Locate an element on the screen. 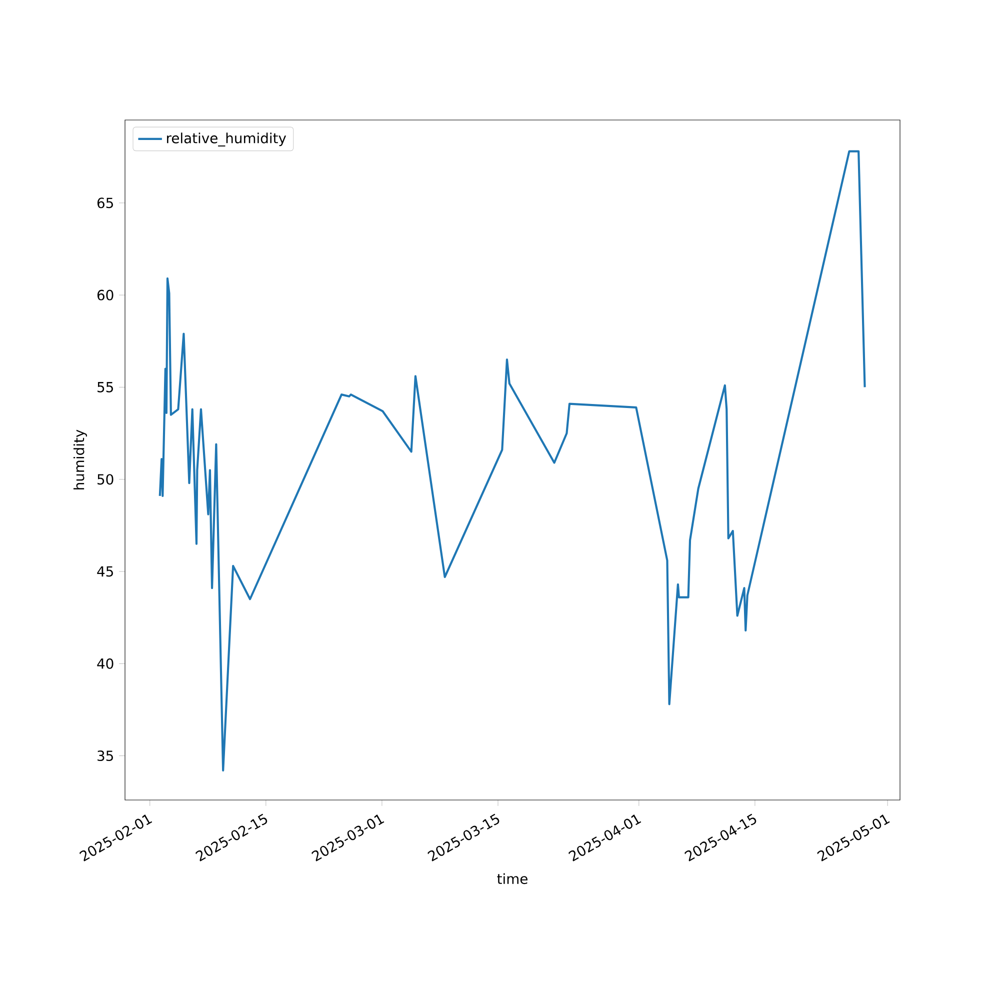 The height and width of the screenshot is (1000, 1000). legend-label: relative_humidity is located at coordinates (226, 139).